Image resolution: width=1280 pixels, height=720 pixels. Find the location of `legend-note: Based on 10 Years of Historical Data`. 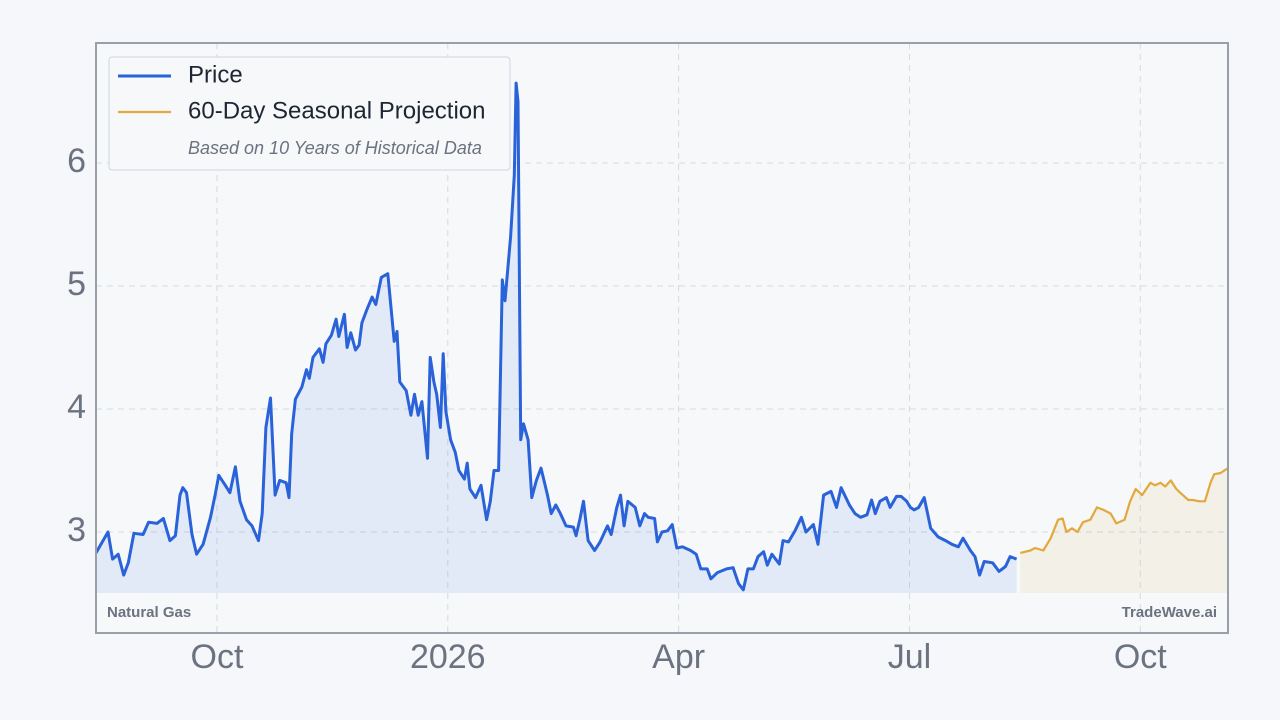

legend-note: Based on 10 Years of Historical Data is located at coordinates (335, 148).